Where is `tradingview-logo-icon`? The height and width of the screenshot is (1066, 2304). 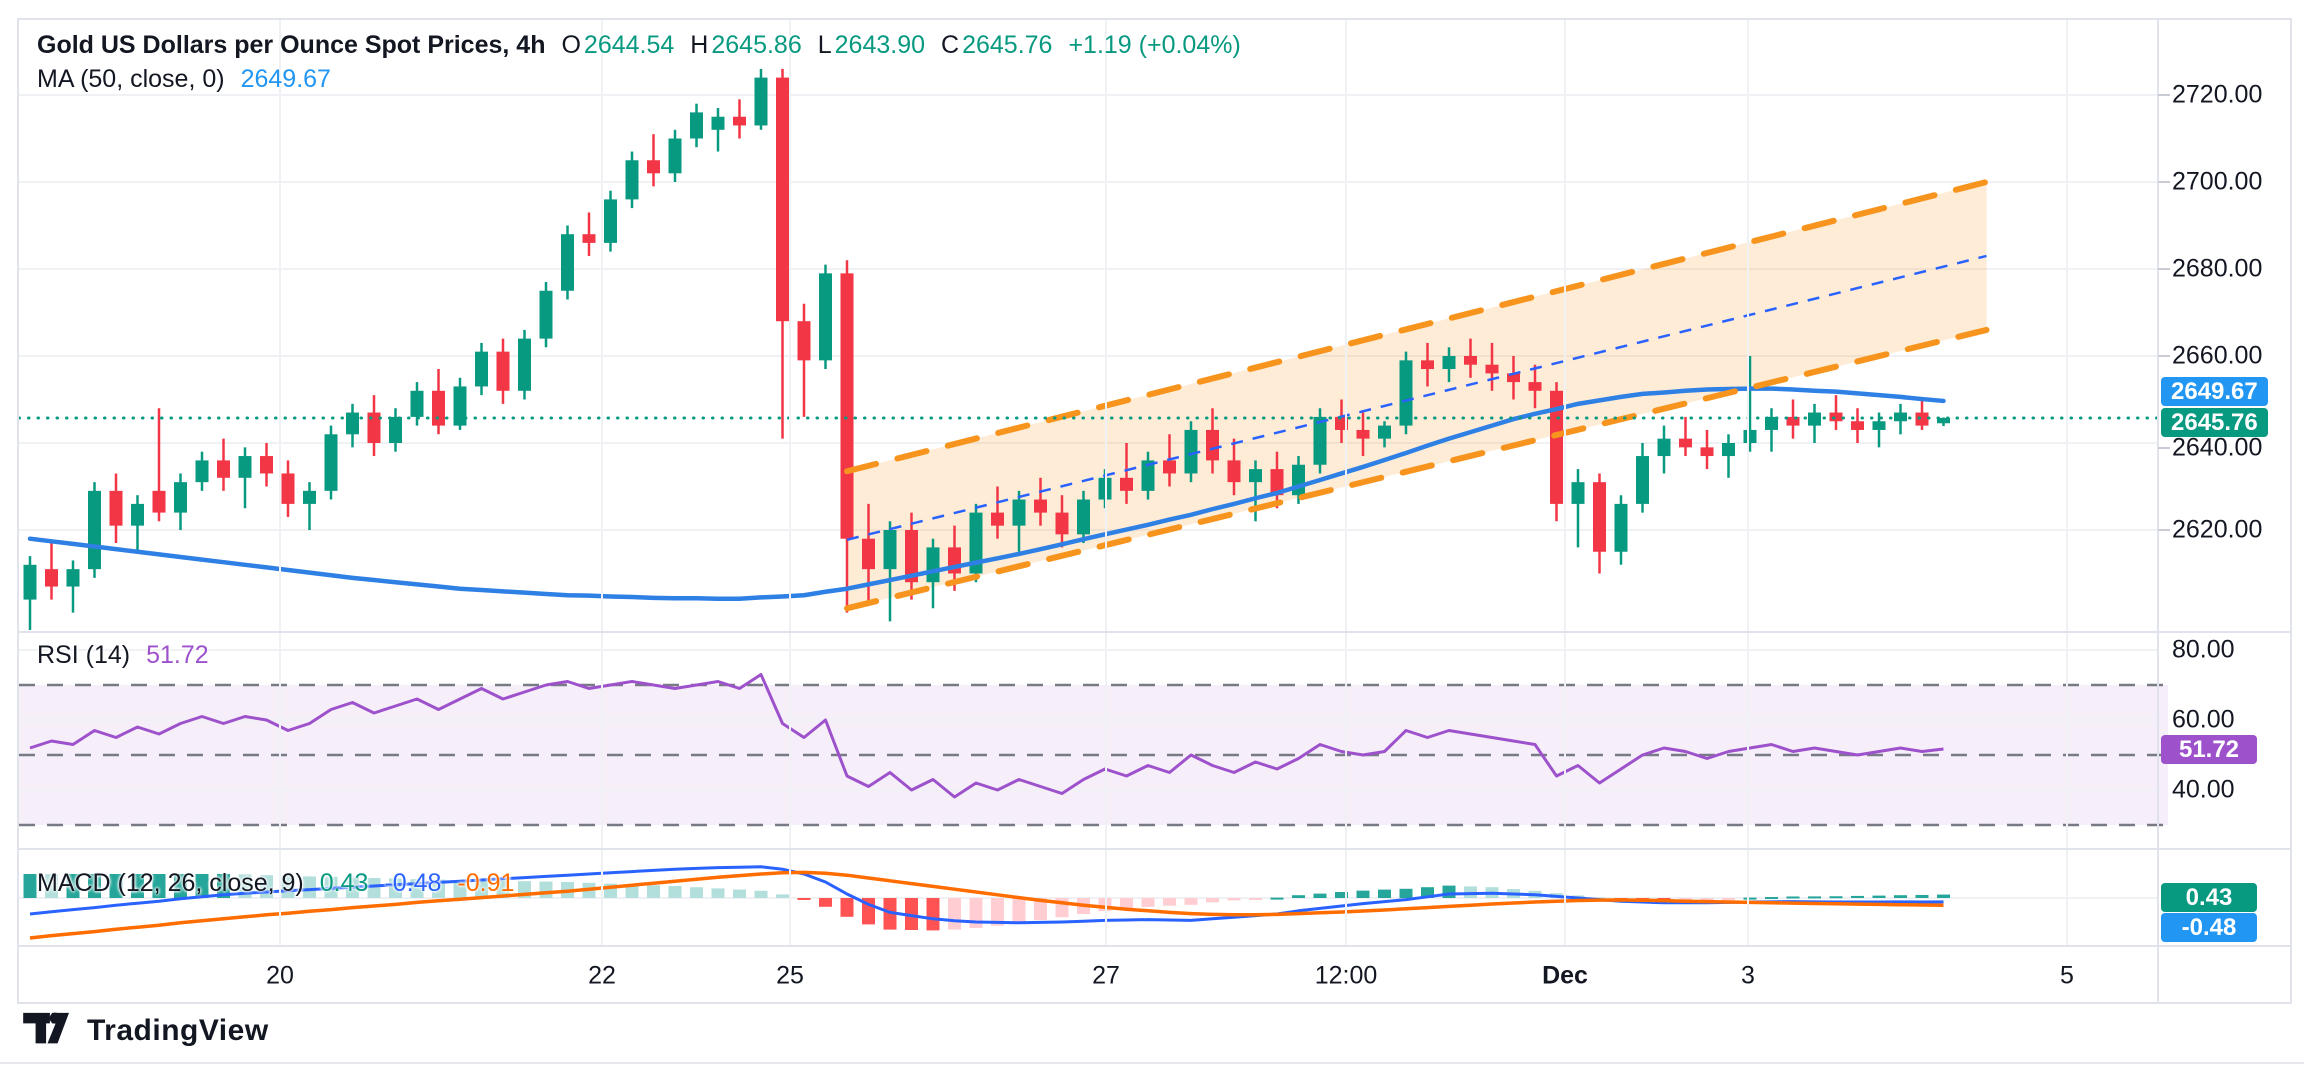 tradingview-logo-icon is located at coordinates (46, 1028).